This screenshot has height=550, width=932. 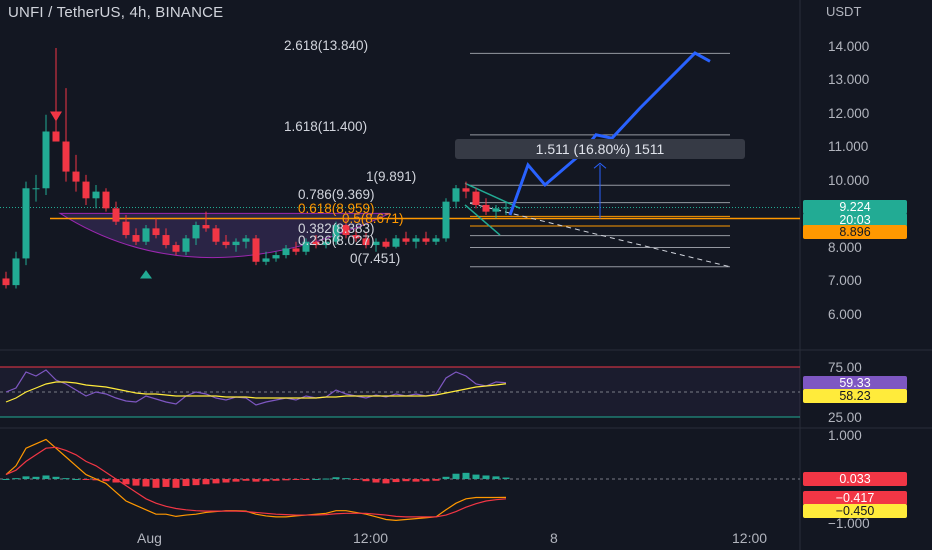 I want to click on rsi-ma-value-tag: 58.23, so click(x=855, y=396).